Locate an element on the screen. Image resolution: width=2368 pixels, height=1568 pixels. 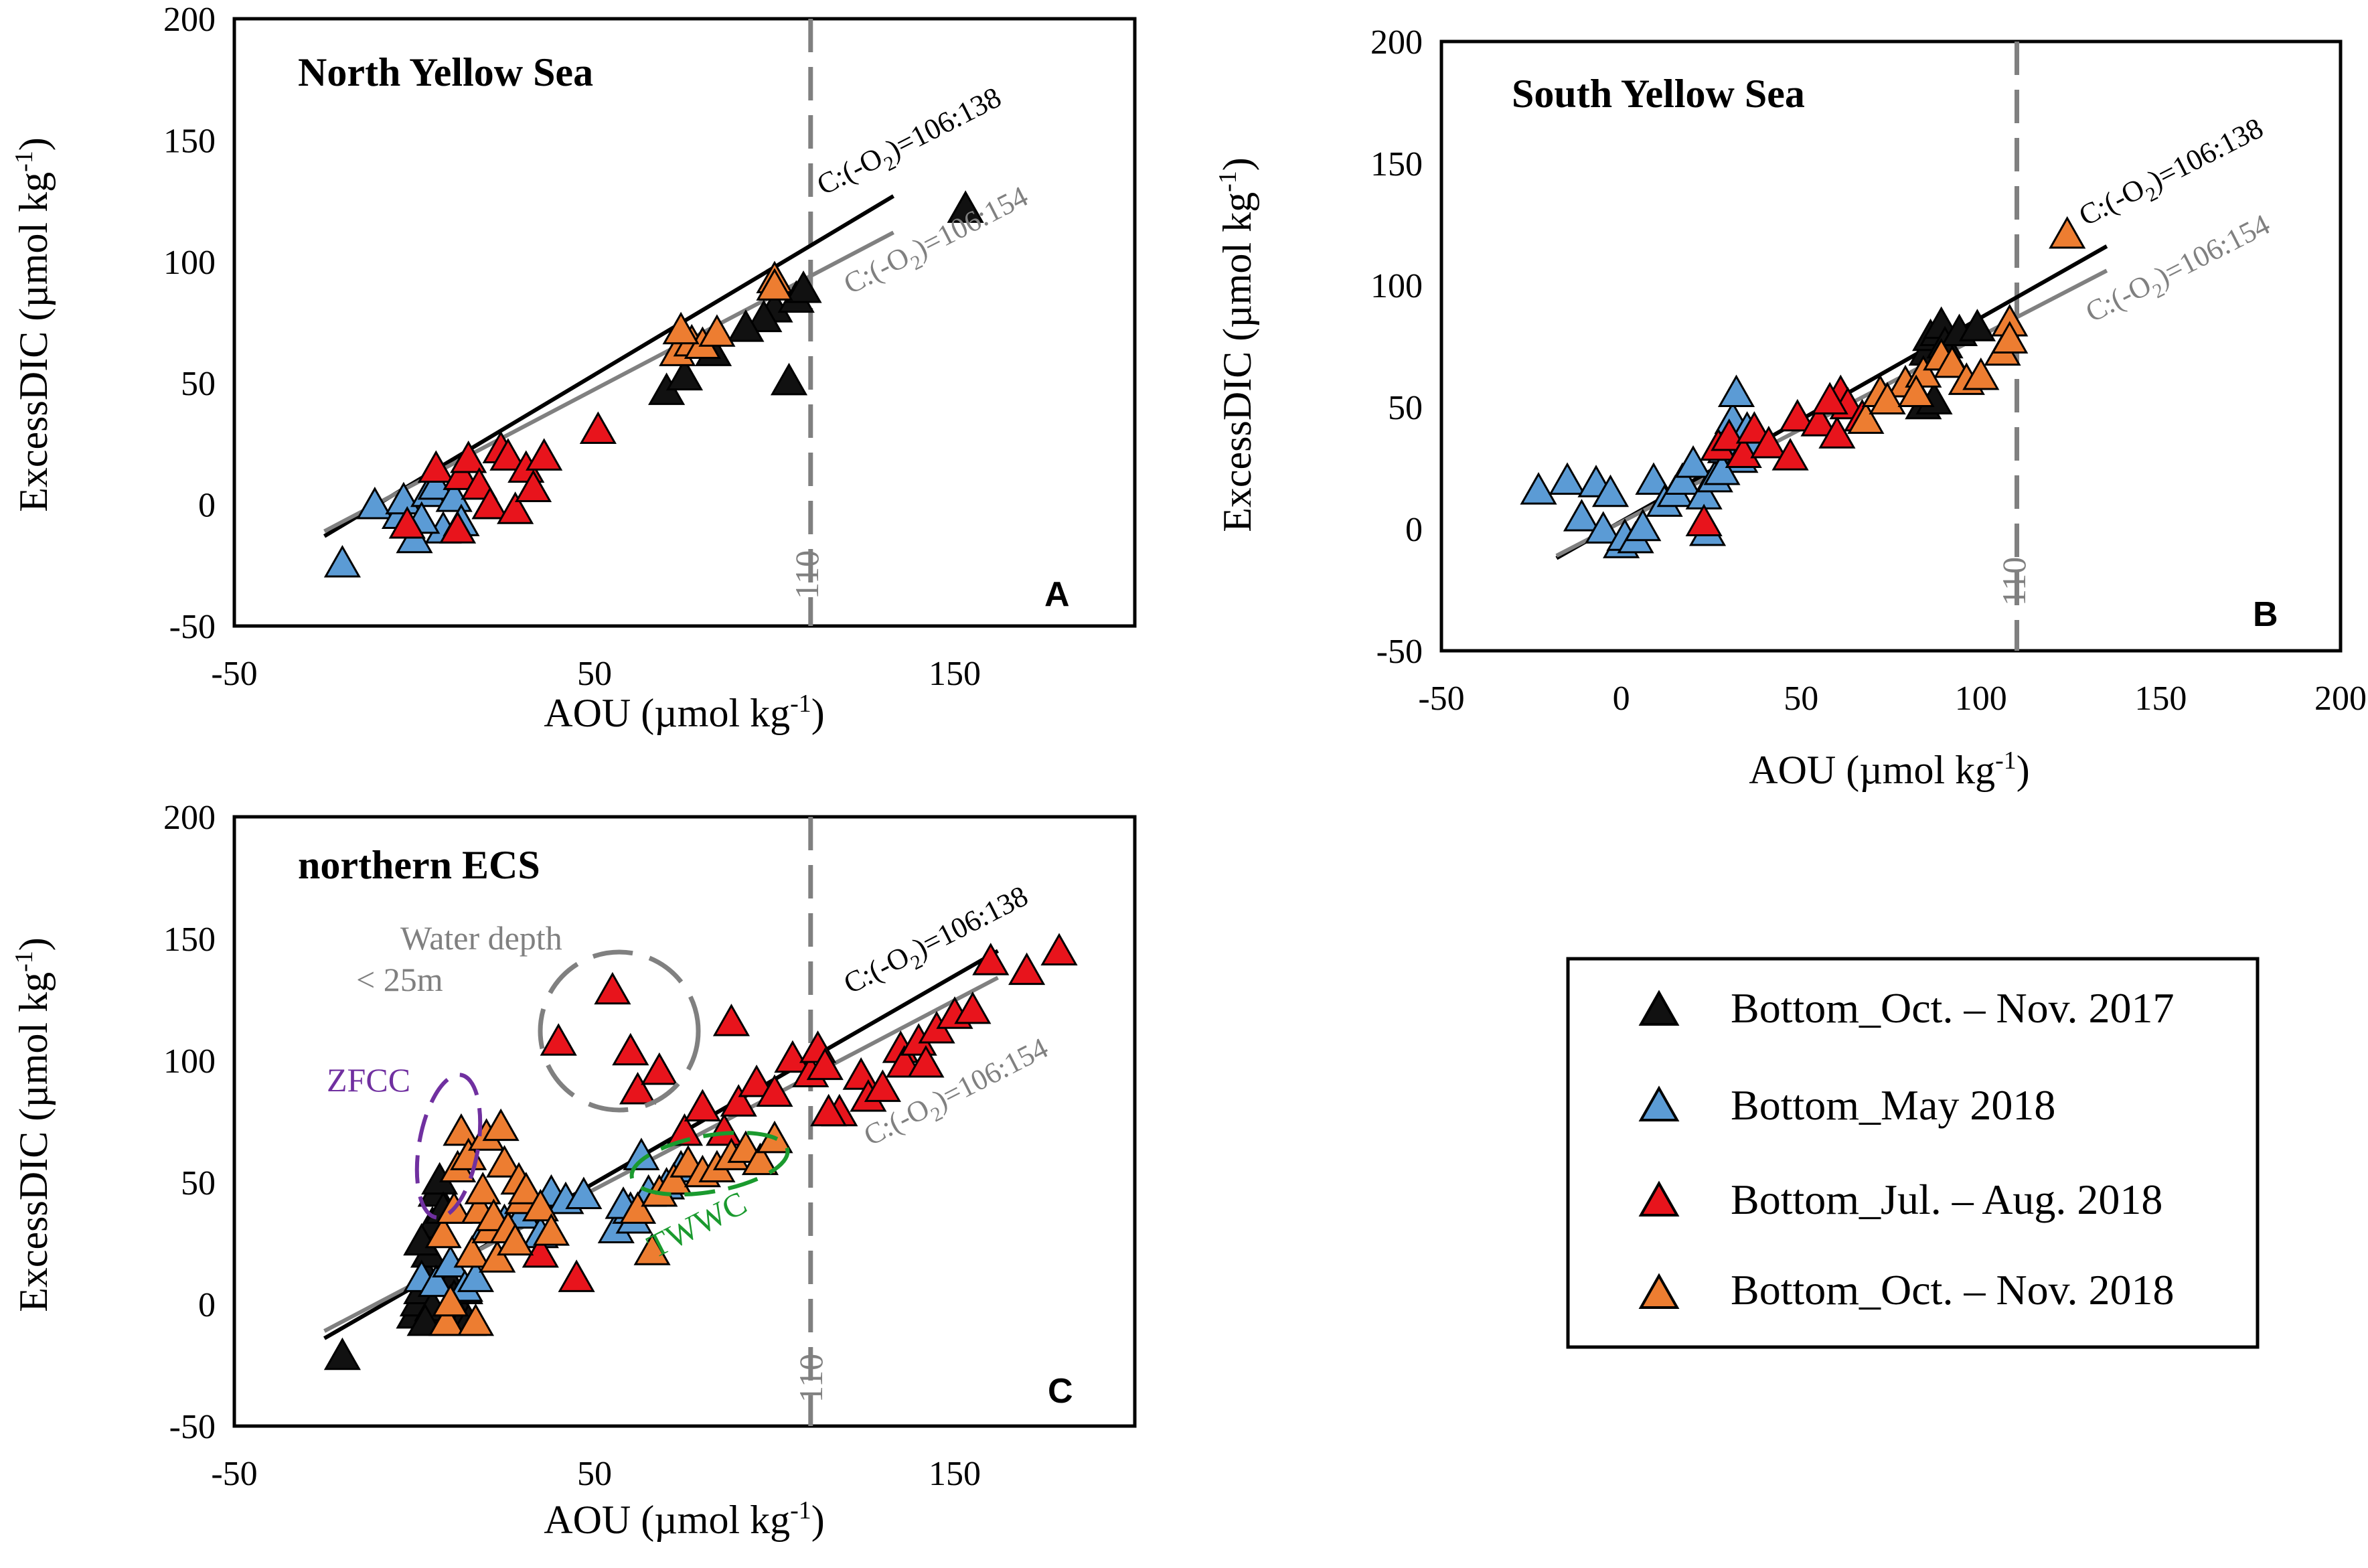
twwc-group-outline is located at coordinates (709, 1163).